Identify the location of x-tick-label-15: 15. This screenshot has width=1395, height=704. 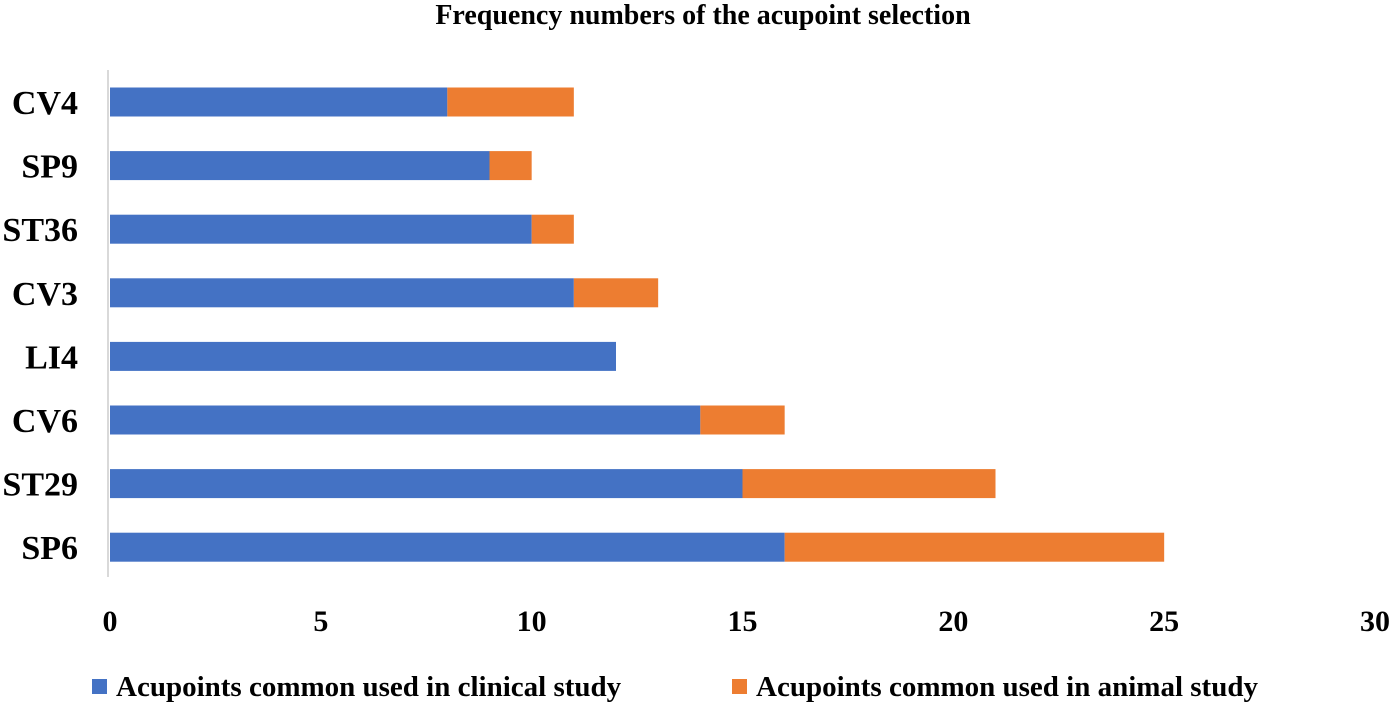
(743, 621).